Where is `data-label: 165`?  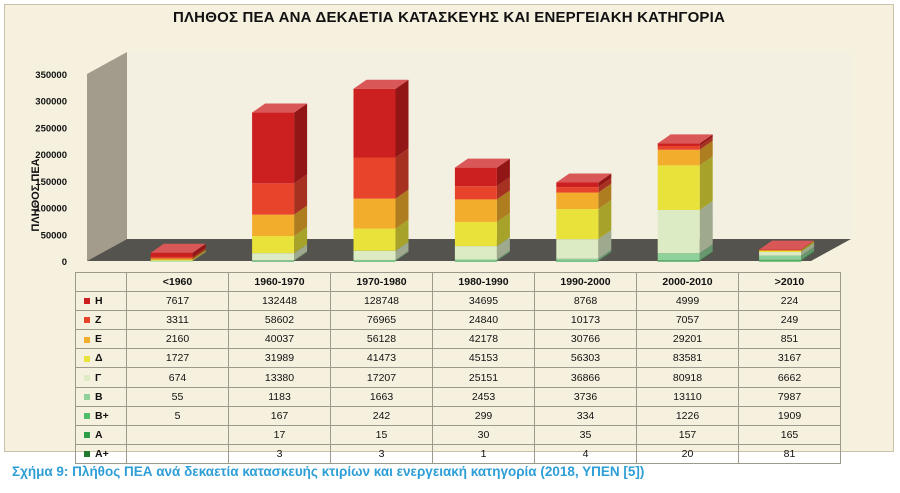
data-label: 165 is located at coordinates (789, 434).